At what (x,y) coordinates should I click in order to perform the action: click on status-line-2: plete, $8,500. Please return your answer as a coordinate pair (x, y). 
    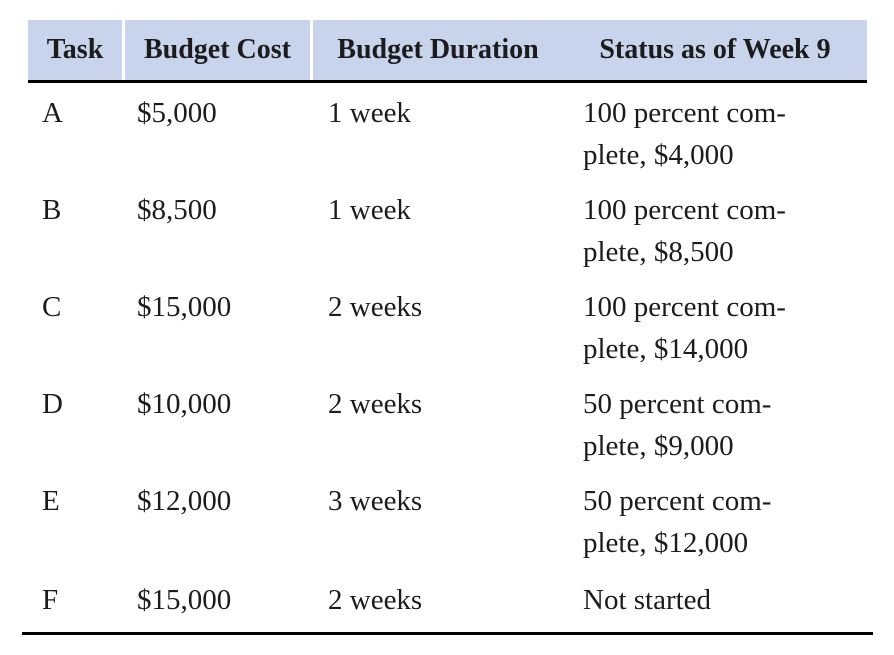
    Looking at the image, I should click on (658, 252).